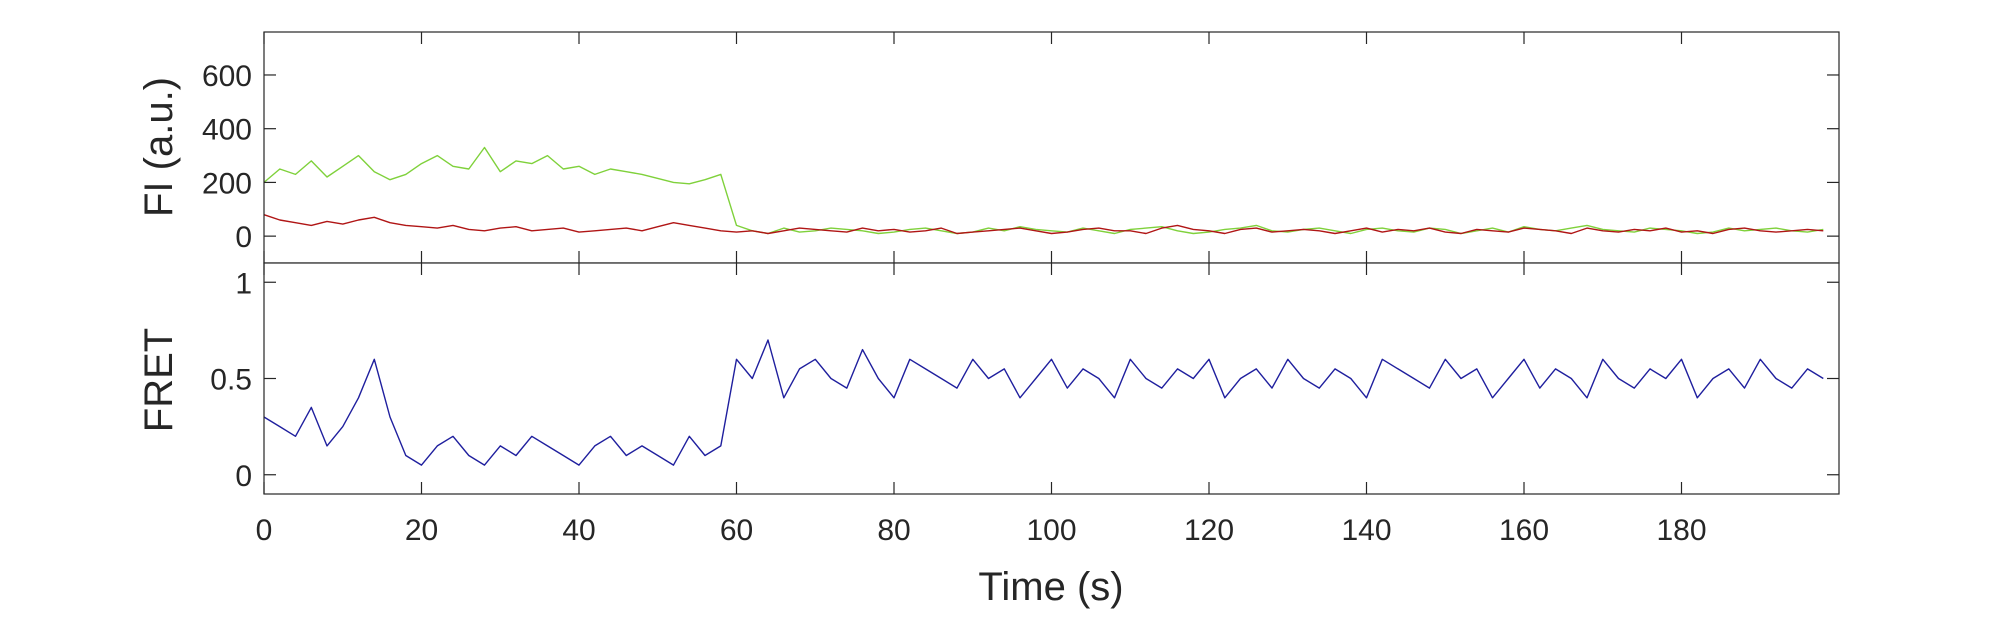 The width and height of the screenshot is (2005, 625). Describe the element at coordinates (231, 380) in the screenshot. I see `fret-y-tick-label: 0.5` at that location.